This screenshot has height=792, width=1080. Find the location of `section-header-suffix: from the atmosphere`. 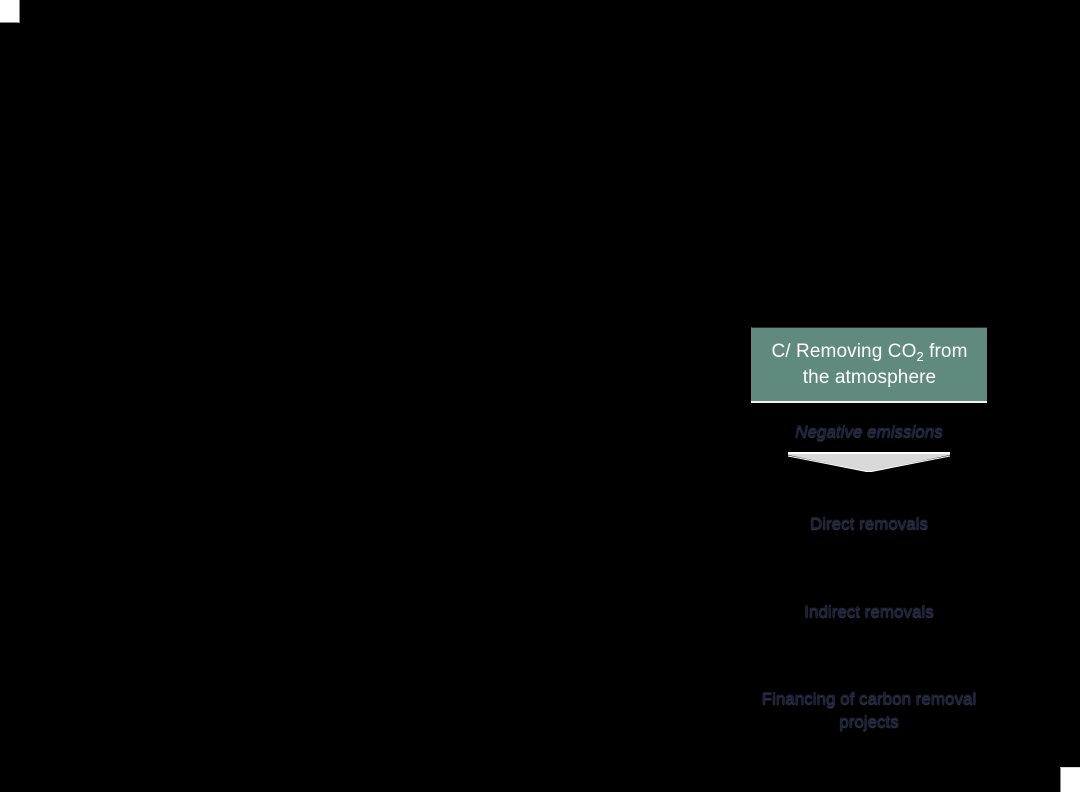

section-header-suffix: from the atmosphere is located at coordinates (885, 364).